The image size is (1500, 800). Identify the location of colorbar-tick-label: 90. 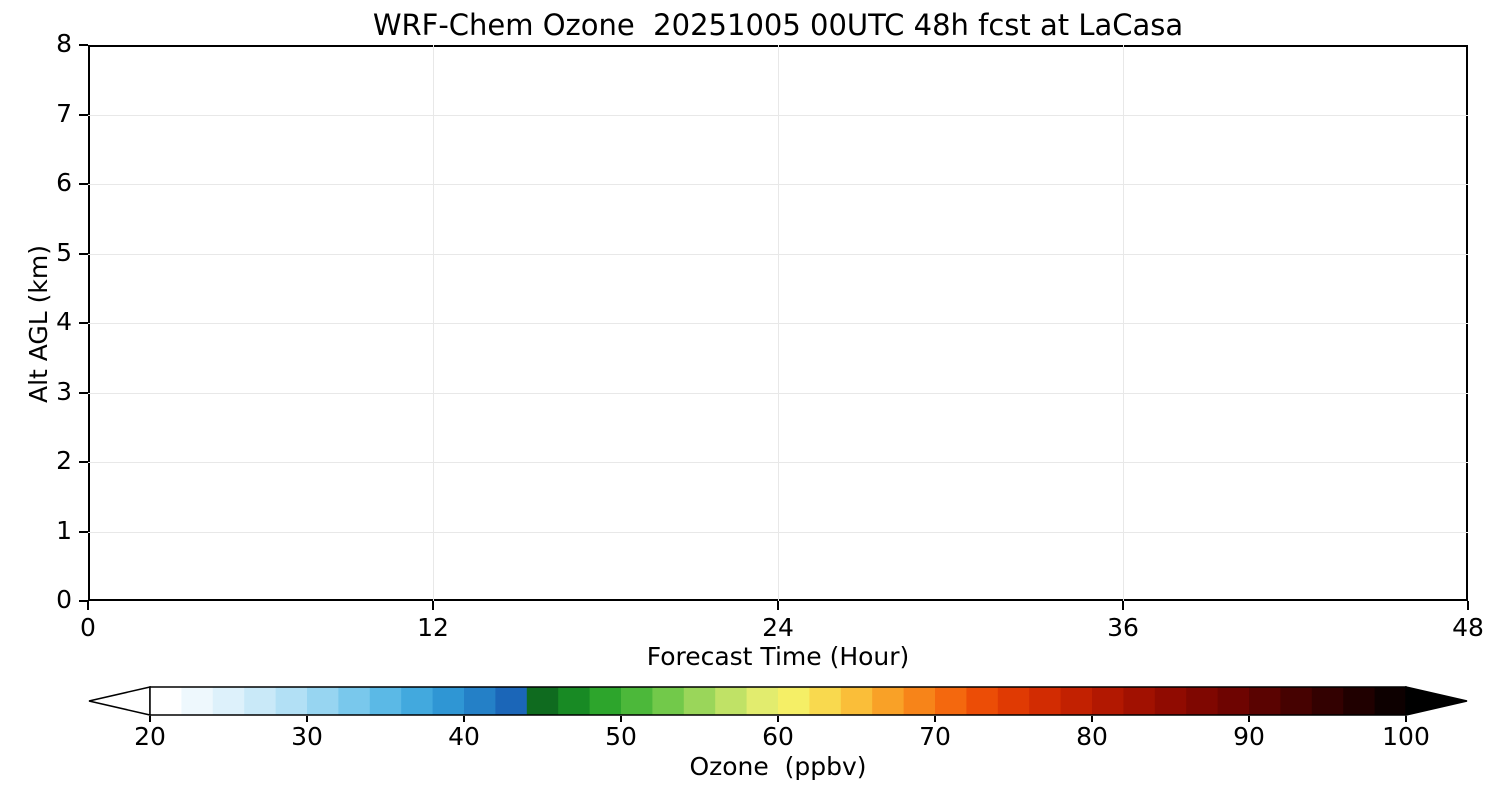
(1249, 736).